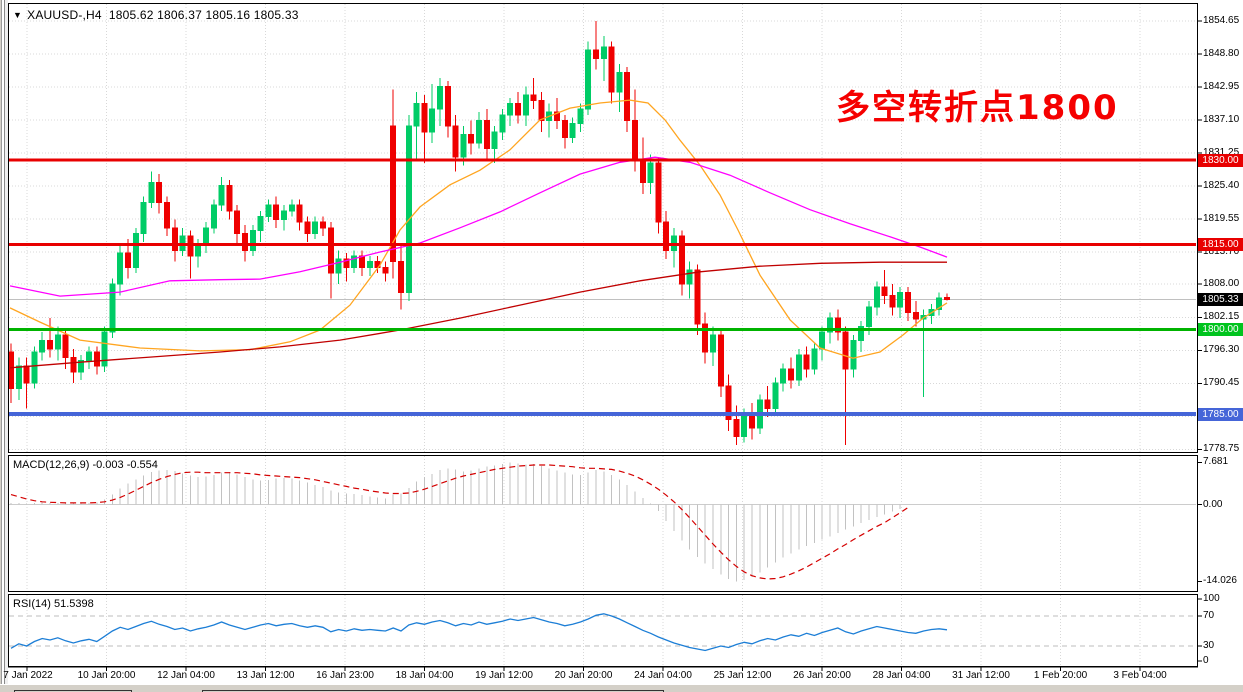 The width and height of the screenshot is (1243, 692). What do you see at coordinates (1209, 645) in the screenshot?
I see `rsi-axis-label: 30` at bounding box center [1209, 645].